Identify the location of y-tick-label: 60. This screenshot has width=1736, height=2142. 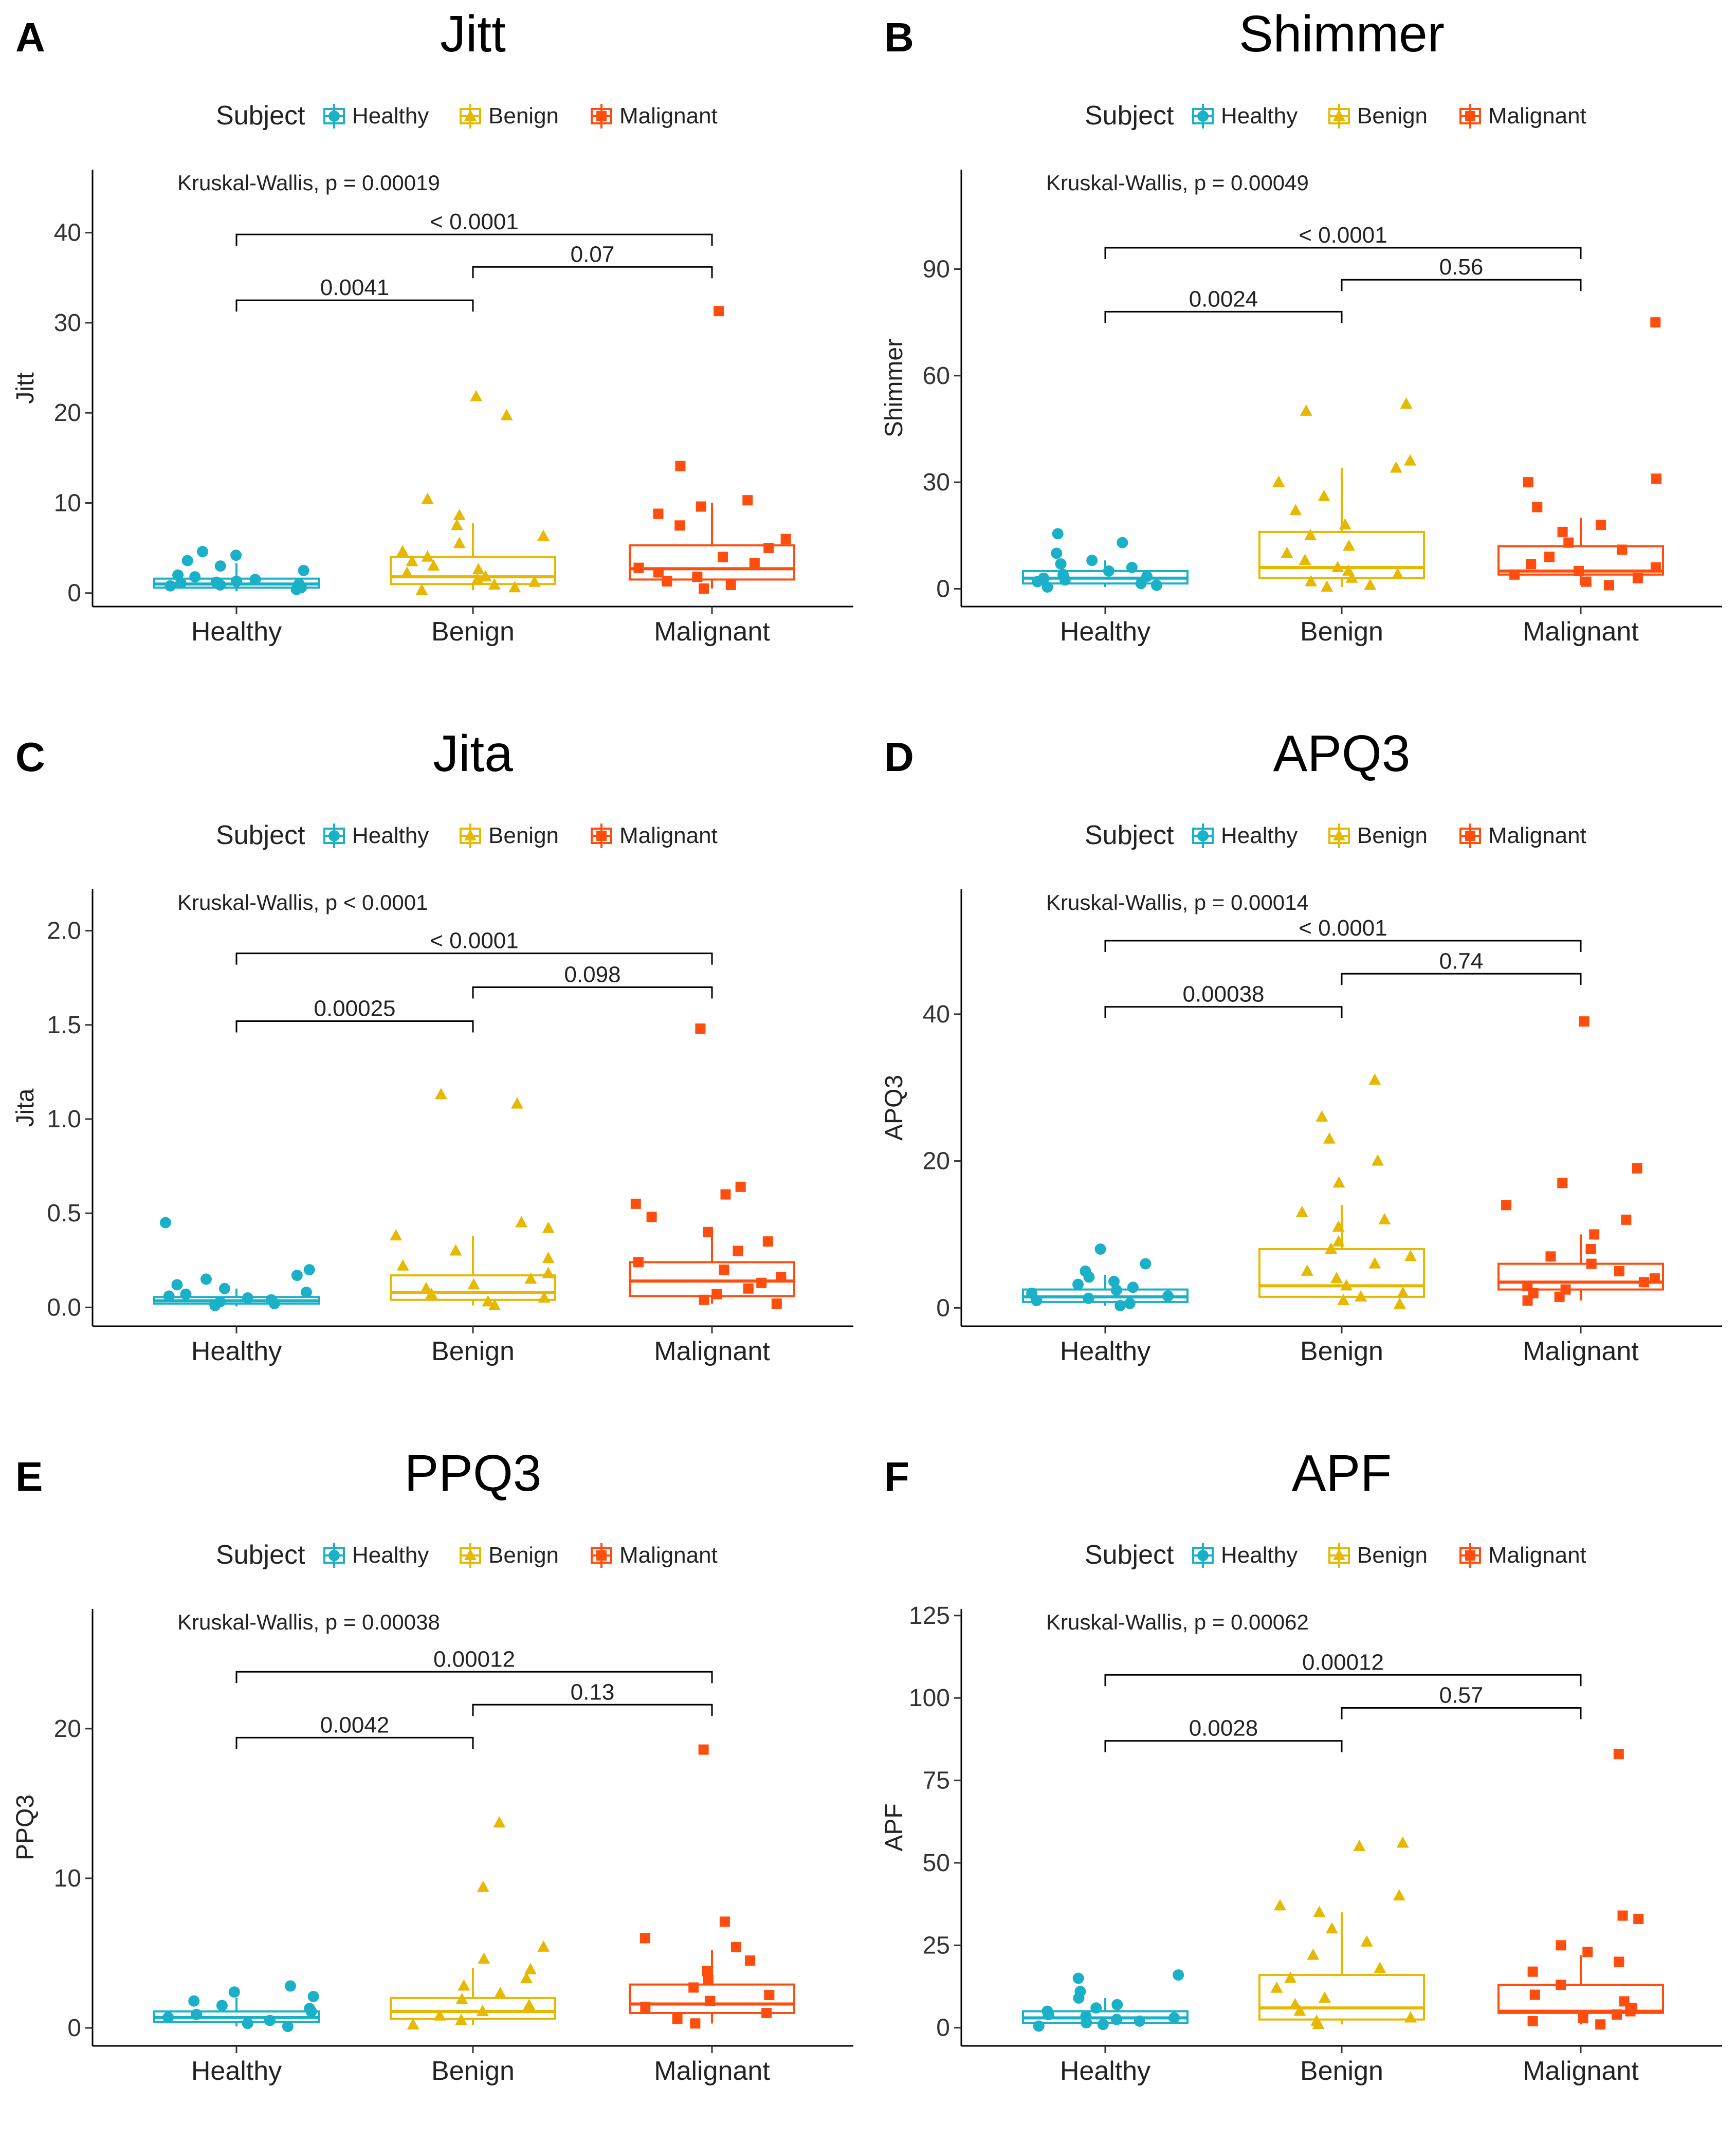
(936, 376).